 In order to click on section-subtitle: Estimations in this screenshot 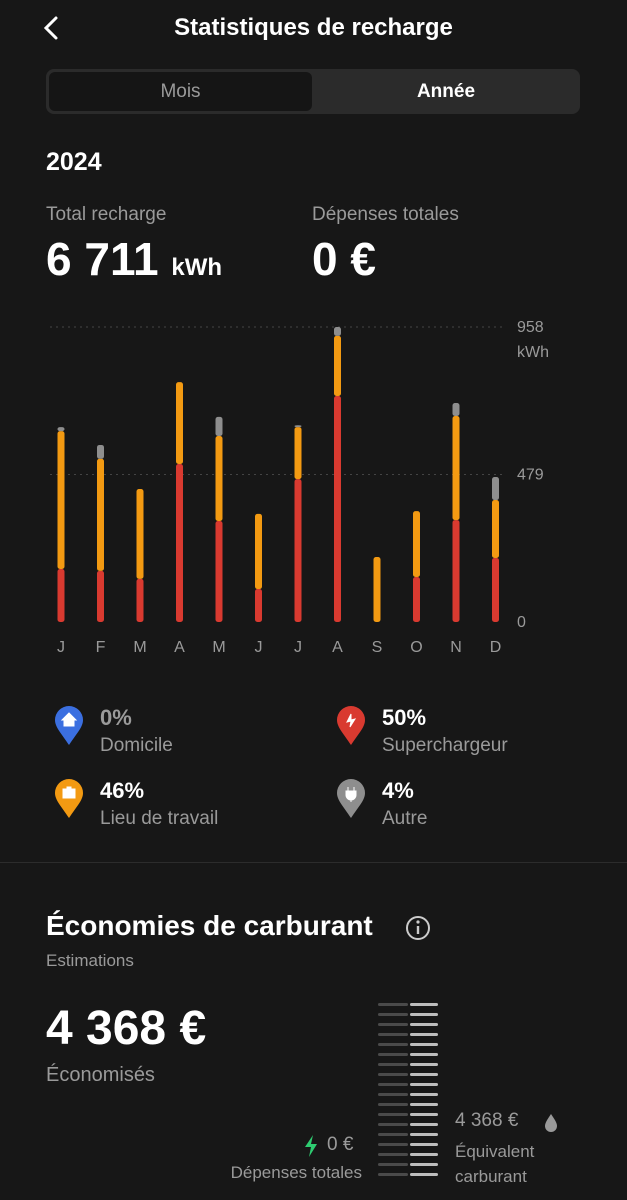, I will do `click(90, 960)`.